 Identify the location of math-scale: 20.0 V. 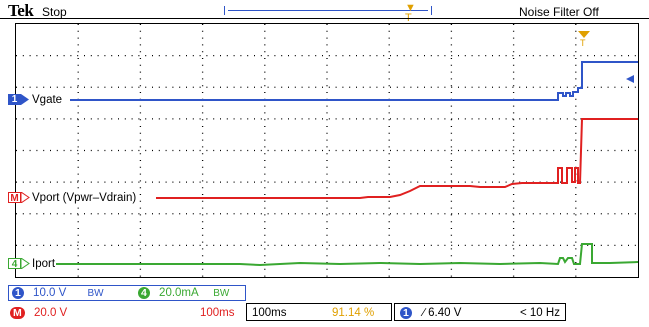
(50, 313).